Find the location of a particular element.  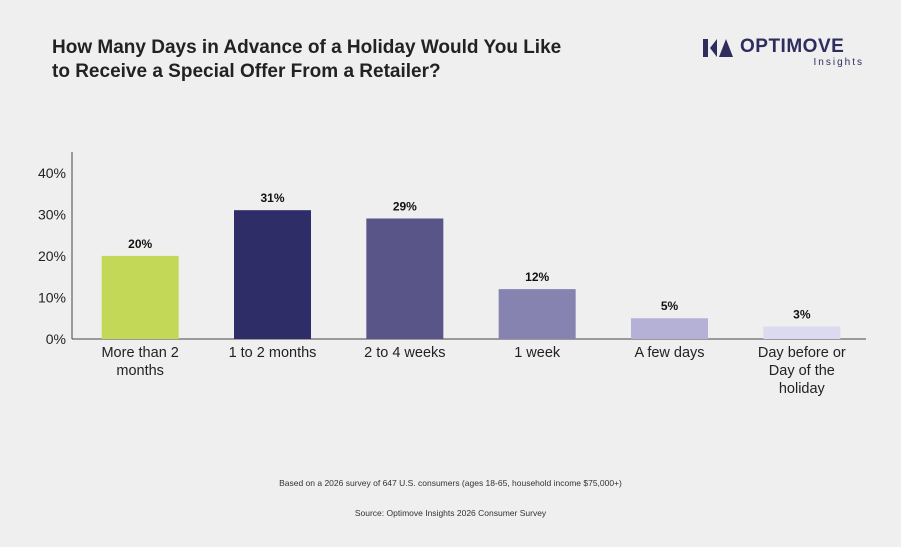

x-category-label-line: A few days is located at coordinates (669, 353).